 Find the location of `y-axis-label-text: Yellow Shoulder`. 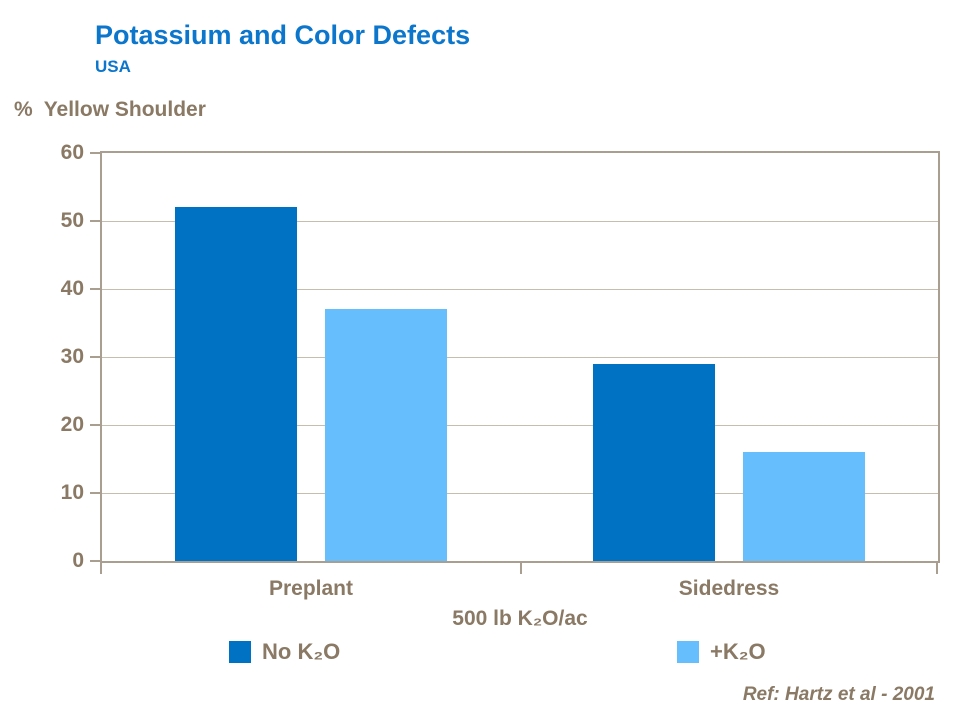

y-axis-label-text: Yellow Shoulder is located at coordinates (124, 109).